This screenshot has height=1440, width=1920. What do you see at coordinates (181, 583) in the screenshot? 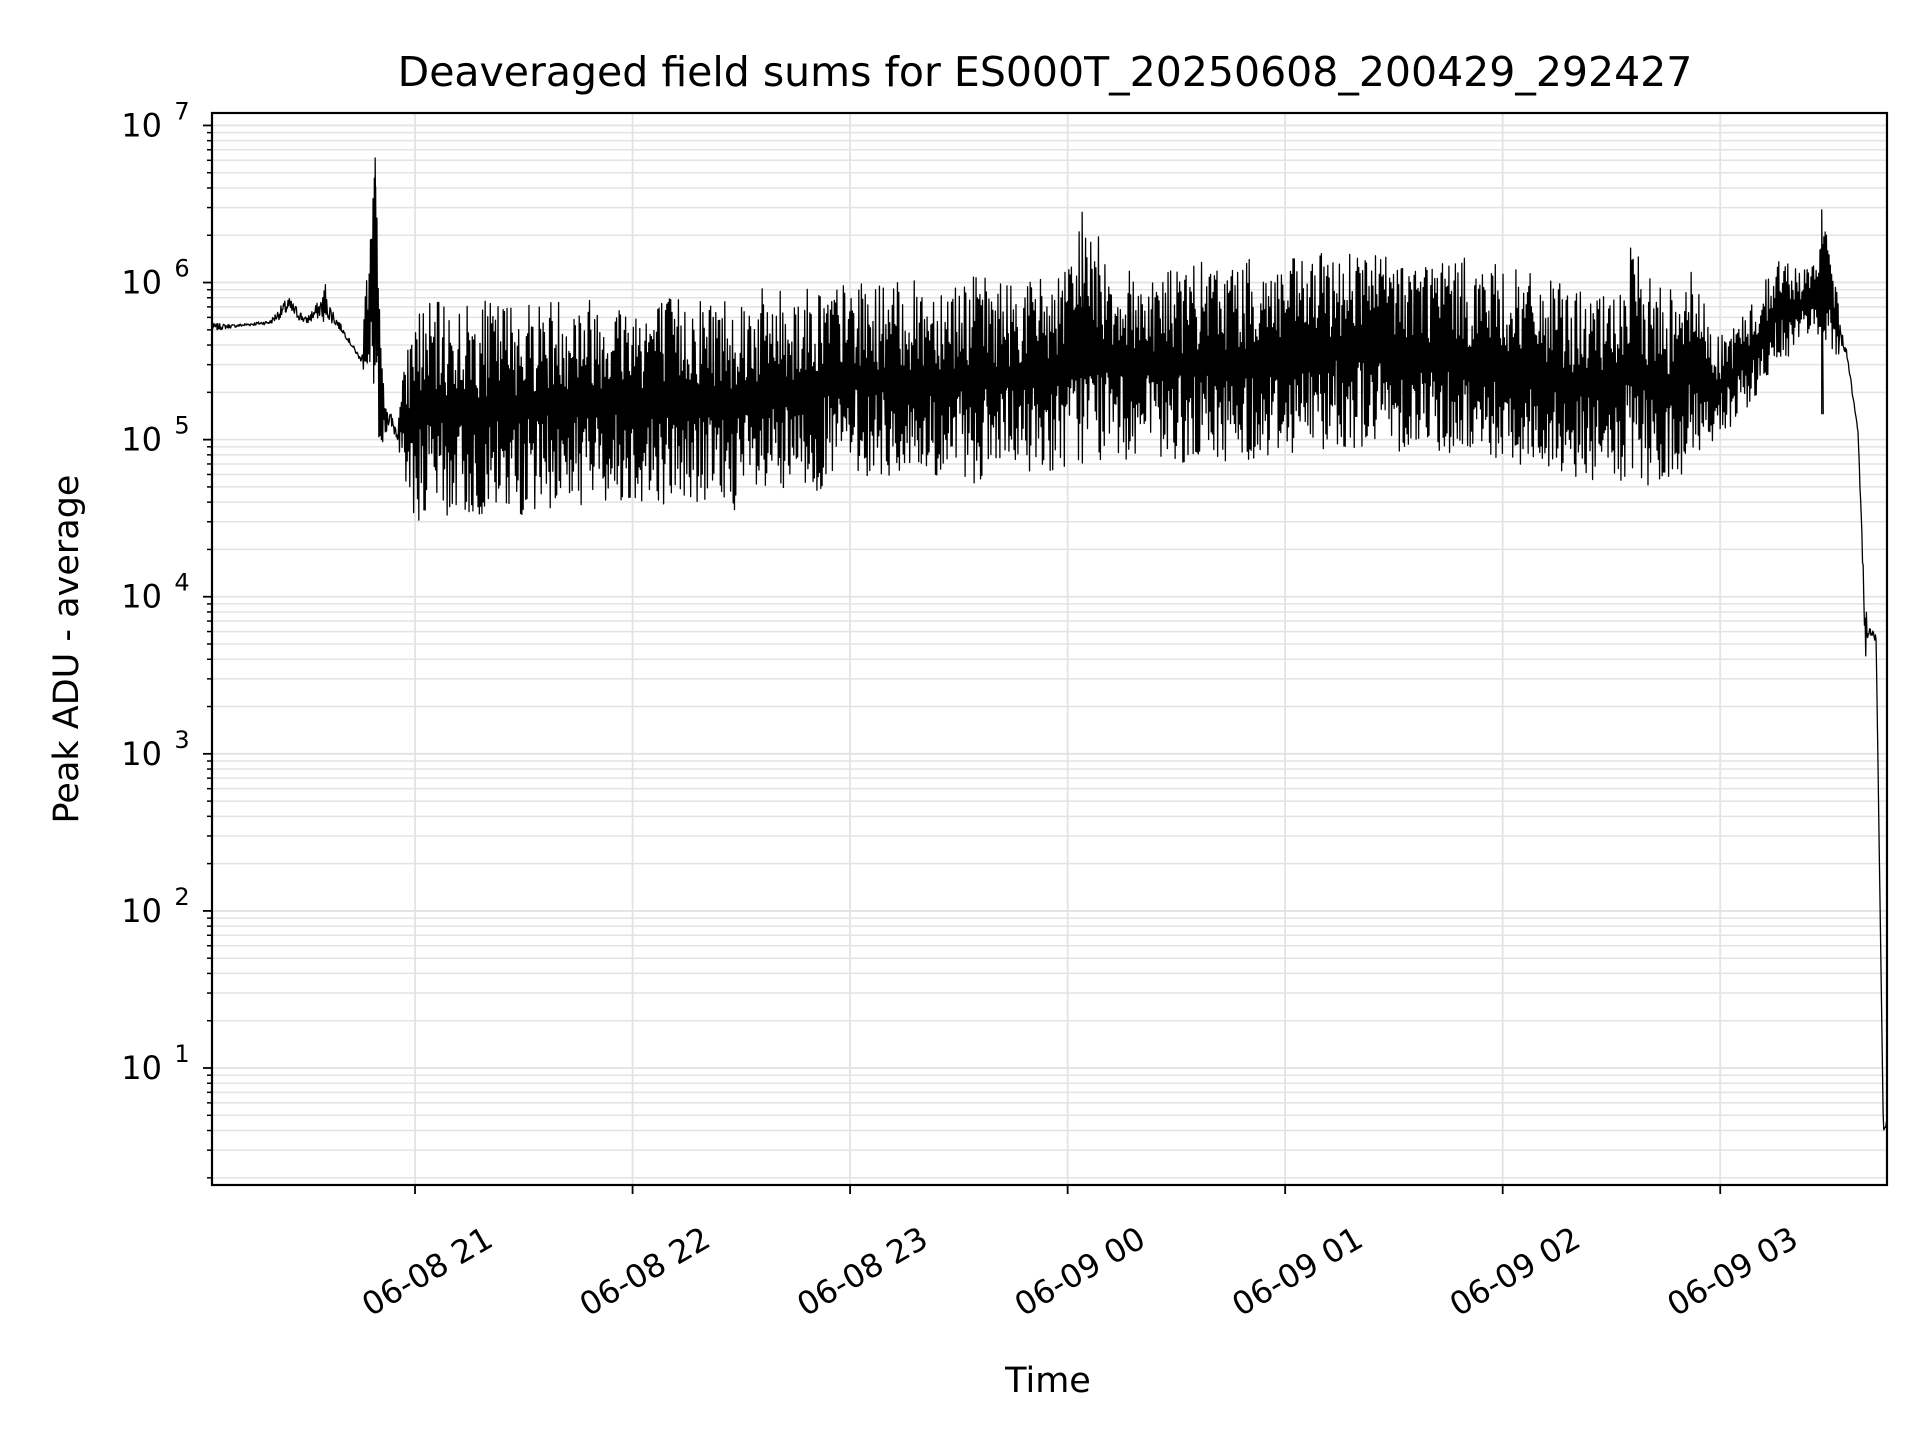
I see `y-tick-exponent: 4` at bounding box center [181, 583].